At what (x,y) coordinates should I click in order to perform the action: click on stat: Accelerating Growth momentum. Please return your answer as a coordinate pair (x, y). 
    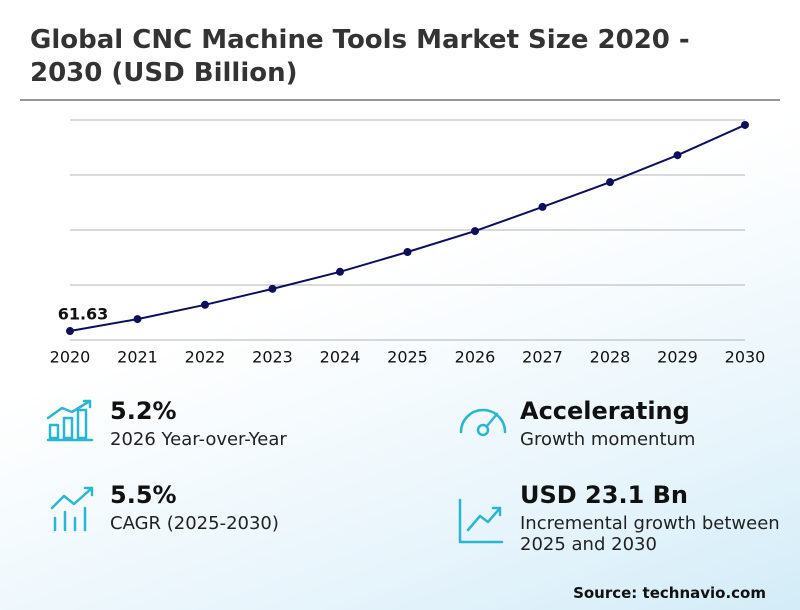
    Looking at the image, I should click on (607, 423).